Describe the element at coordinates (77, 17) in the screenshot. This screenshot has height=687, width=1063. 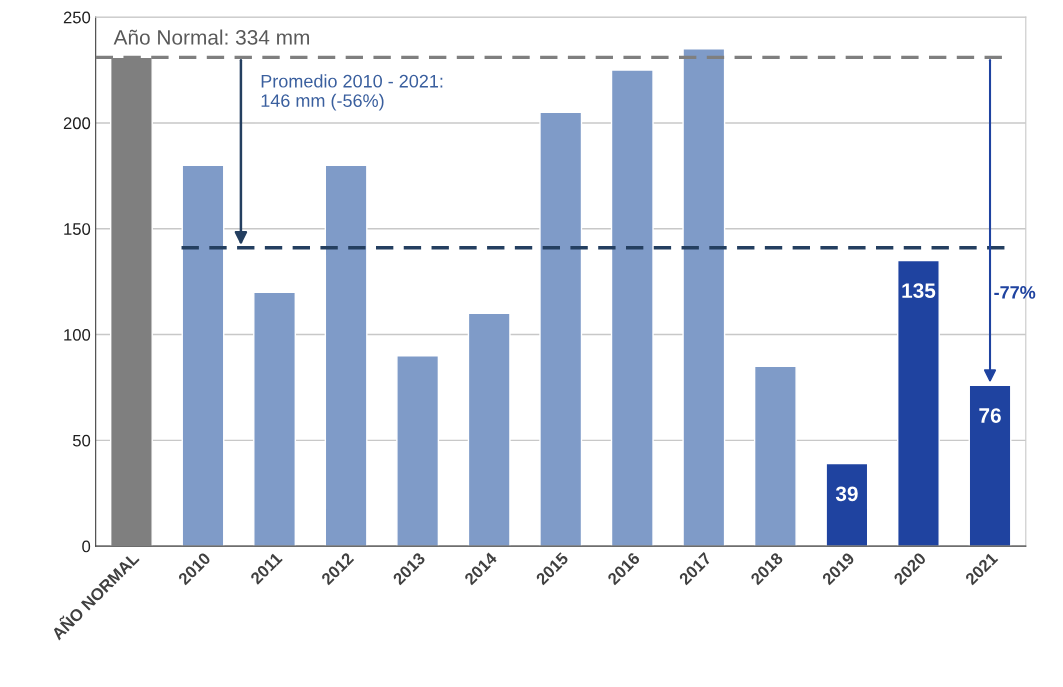
I see `y-tick-label: 250` at that location.